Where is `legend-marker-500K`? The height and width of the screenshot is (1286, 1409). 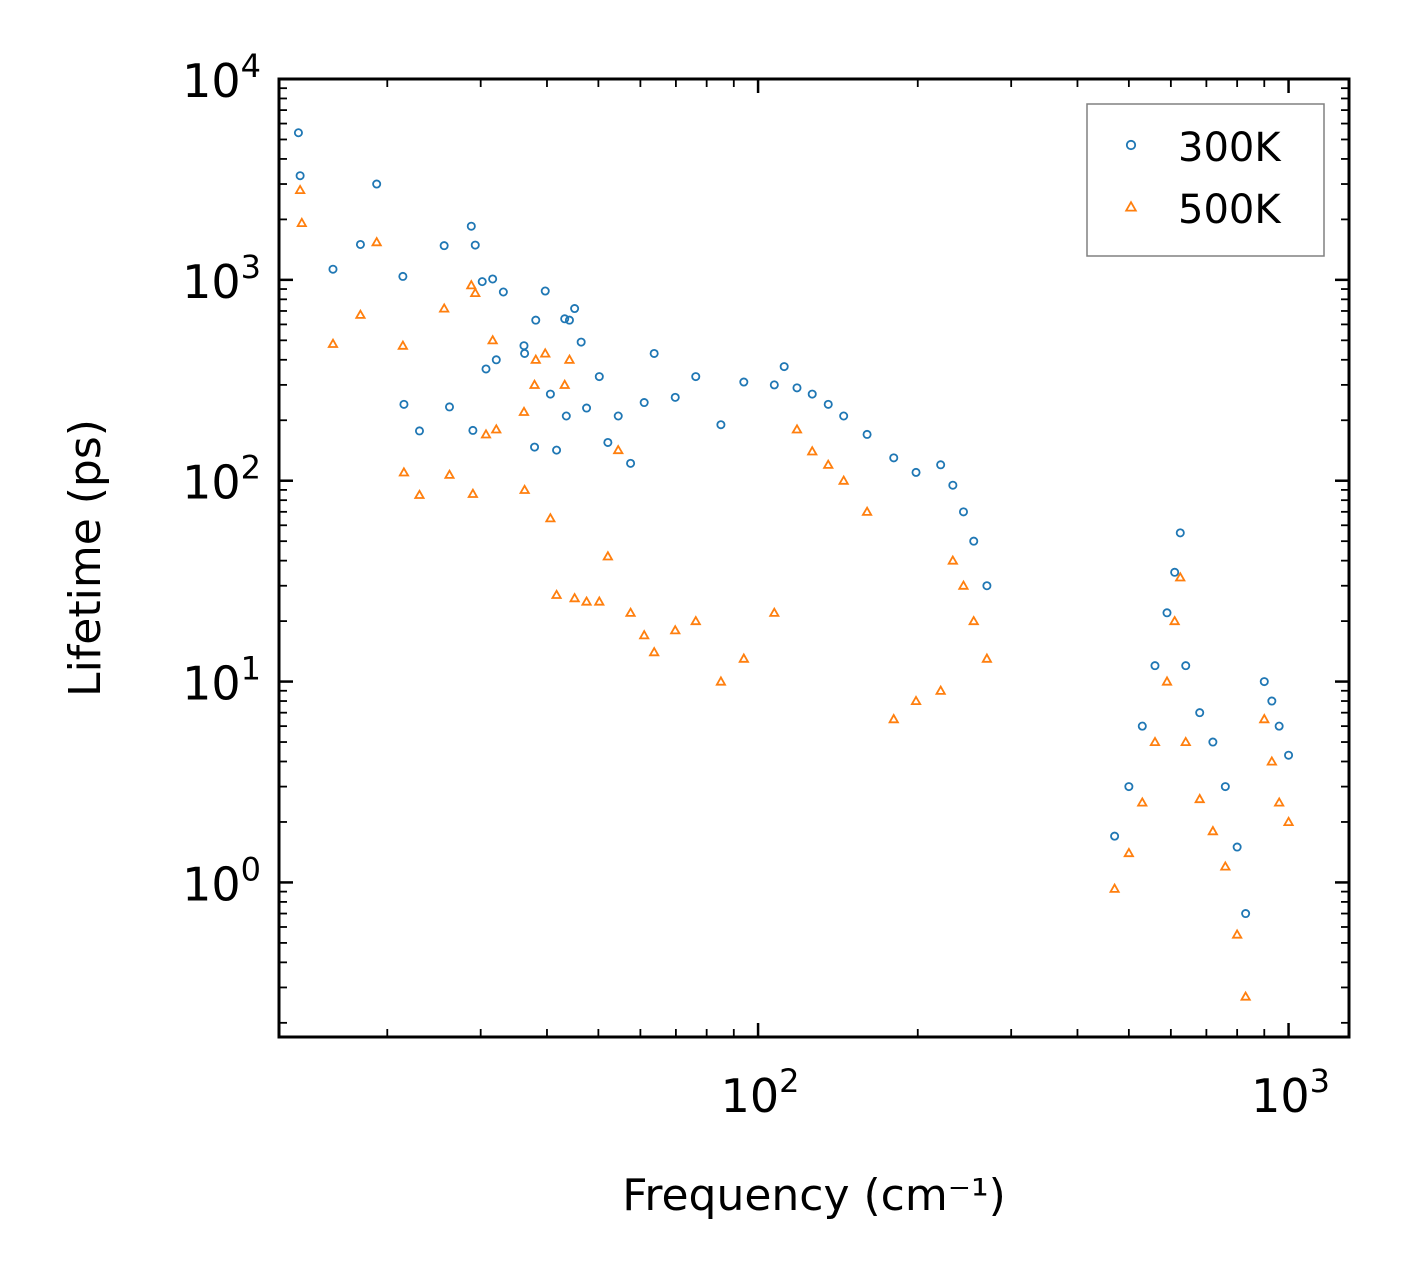
legend-marker-500K is located at coordinates (1131, 206).